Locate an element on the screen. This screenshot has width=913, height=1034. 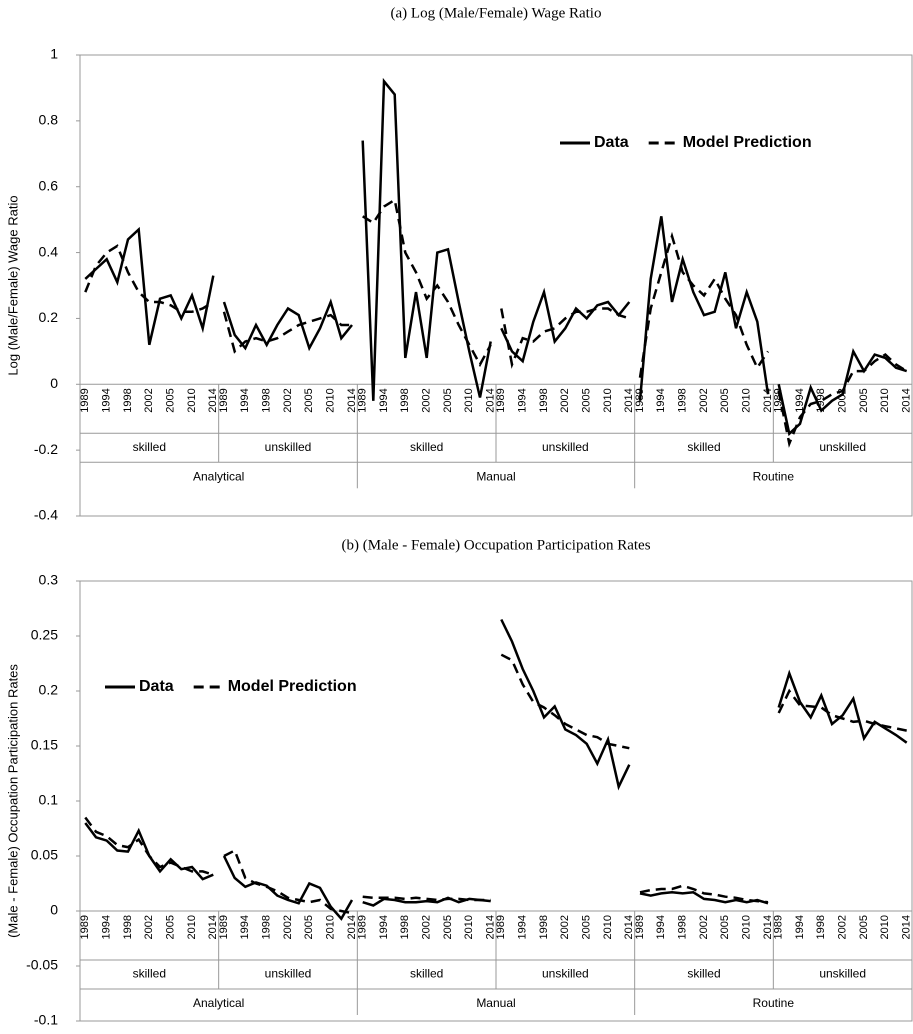
y-tick-label: -0.4 is located at coordinates (46, 515).